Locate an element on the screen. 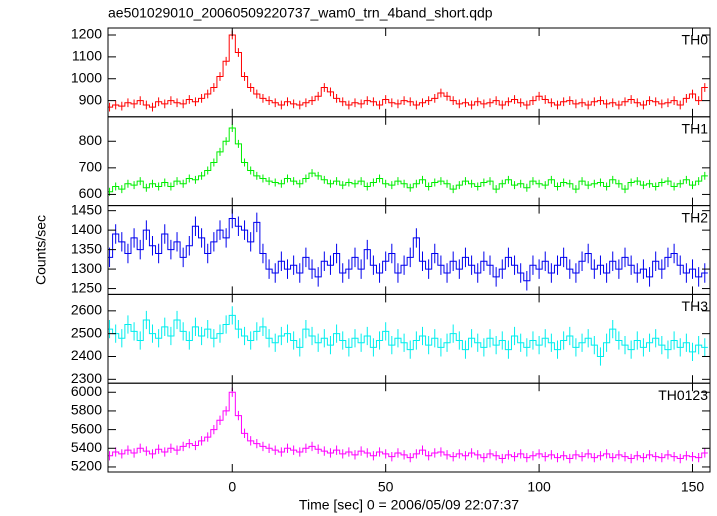 The width and height of the screenshot is (717, 516). panel-label: TH2 is located at coordinates (695, 217).